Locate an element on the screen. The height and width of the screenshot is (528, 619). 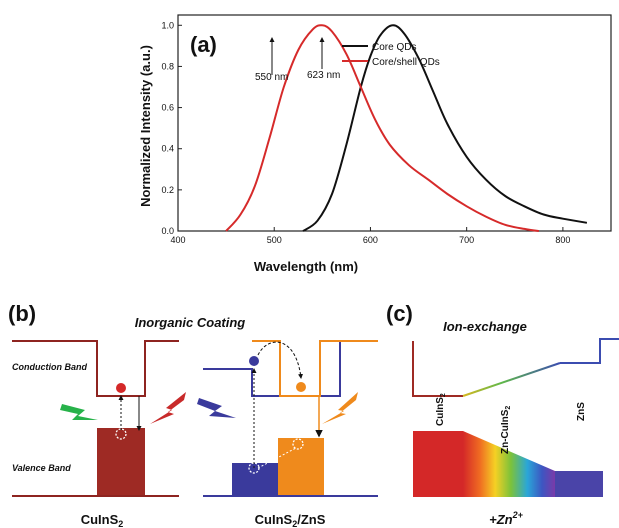
panel-b-label: (b) is located at coordinates (22, 313).